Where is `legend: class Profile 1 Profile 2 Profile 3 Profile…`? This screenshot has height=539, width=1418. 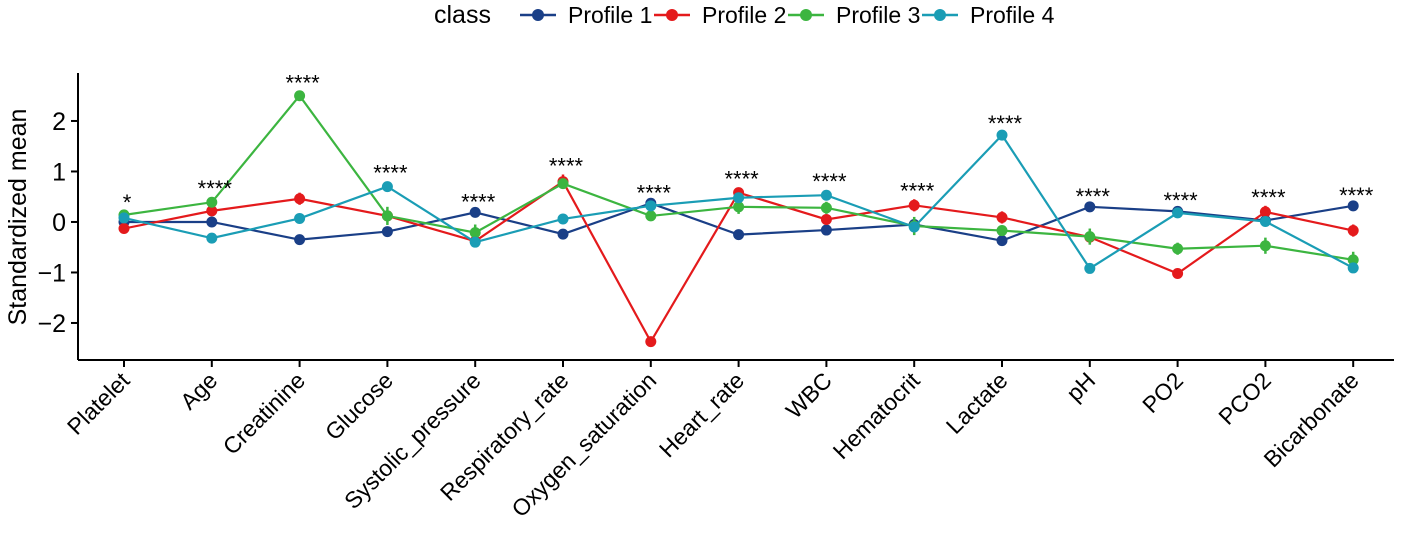
legend: class Profile 1 Profile 2 Profile 3 Profile… is located at coordinates (744, 15).